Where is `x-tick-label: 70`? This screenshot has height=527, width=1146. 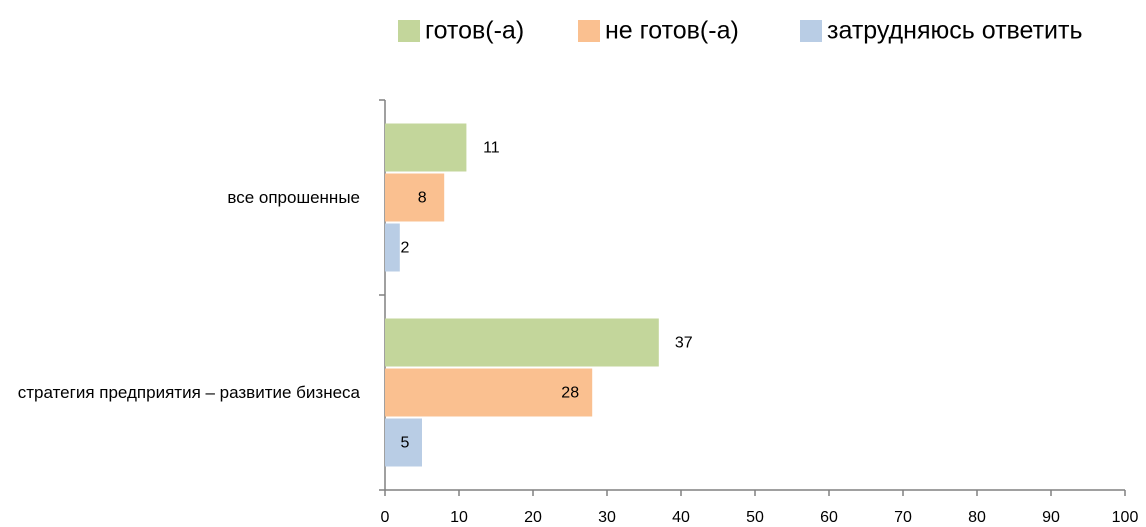 x-tick-label: 70 is located at coordinates (903, 517).